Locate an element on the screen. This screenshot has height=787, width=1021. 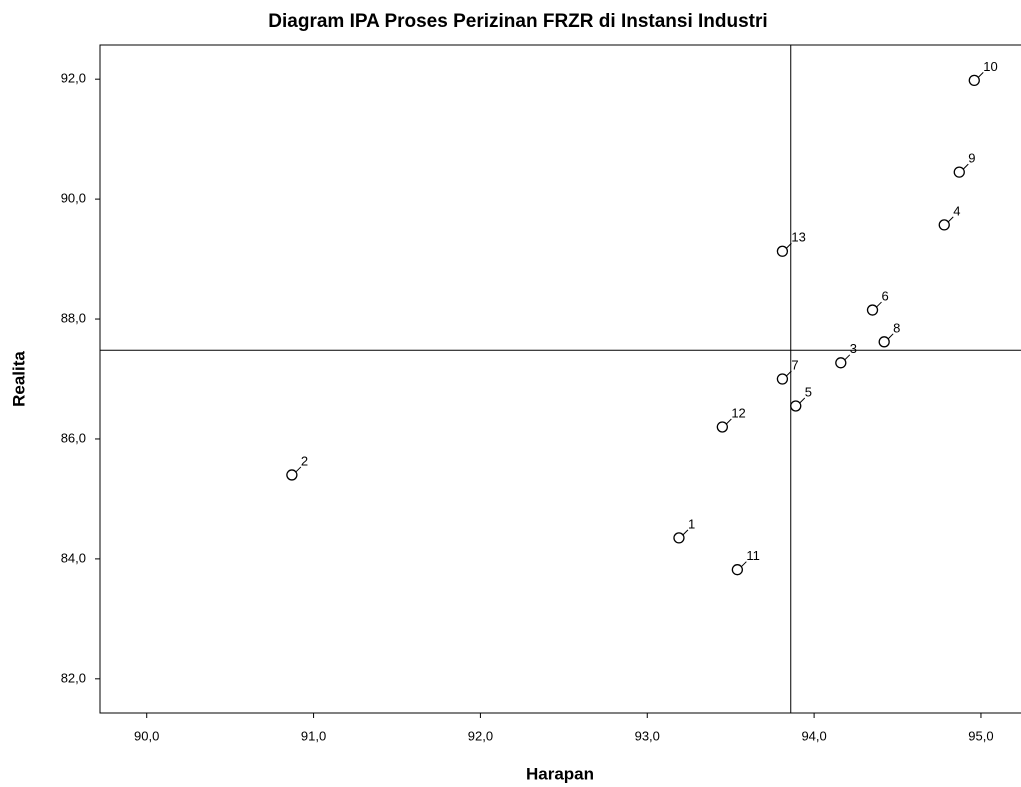
y-axis-label: Realita is located at coordinates (18, 379).